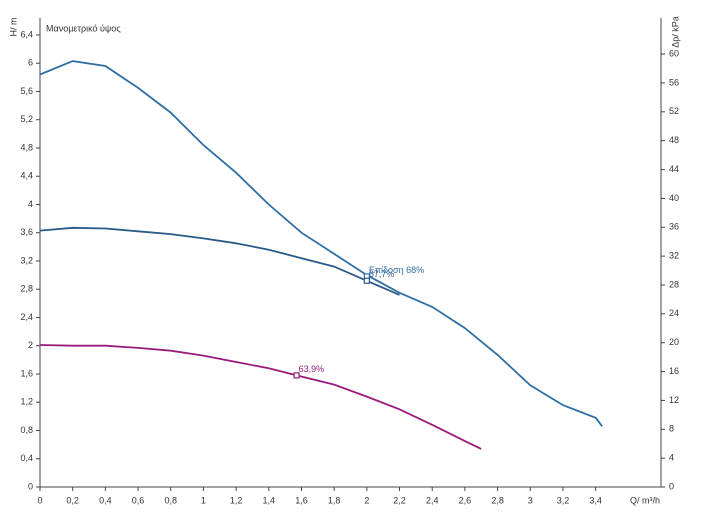 The image size is (710, 530). What do you see at coordinates (671, 458) in the screenshot?
I see `y2-tick-label: 4` at bounding box center [671, 458].